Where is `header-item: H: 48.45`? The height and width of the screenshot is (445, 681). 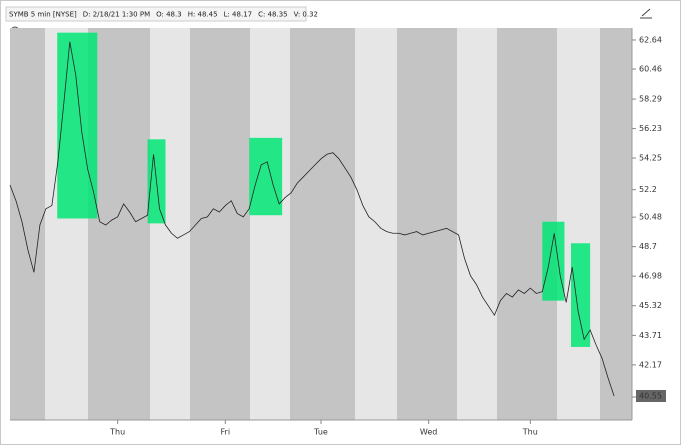 header-item: H: 48.45 is located at coordinates (203, 15).